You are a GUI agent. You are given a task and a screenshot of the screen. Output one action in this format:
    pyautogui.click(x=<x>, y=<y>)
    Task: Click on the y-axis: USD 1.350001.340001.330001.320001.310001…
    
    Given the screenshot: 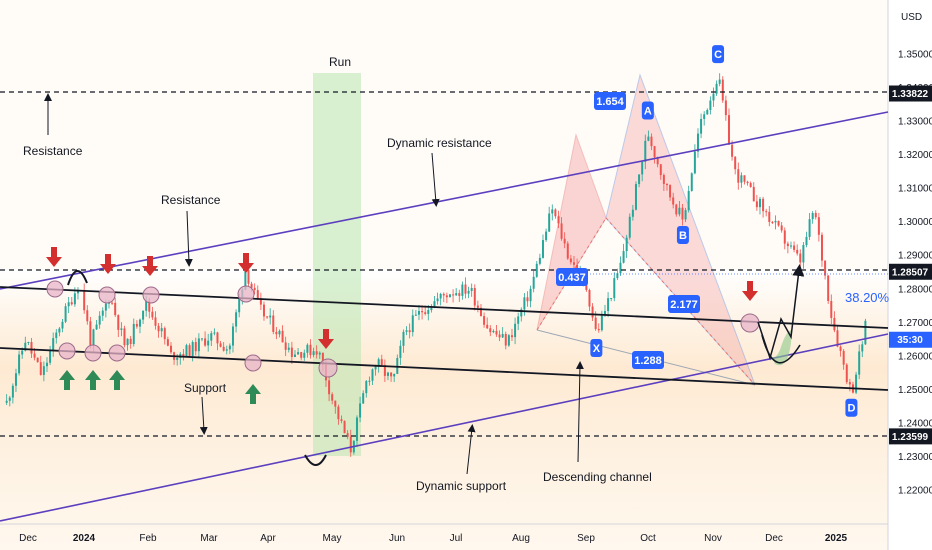 What is the action you would take?
    pyautogui.click(x=909, y=275)
    